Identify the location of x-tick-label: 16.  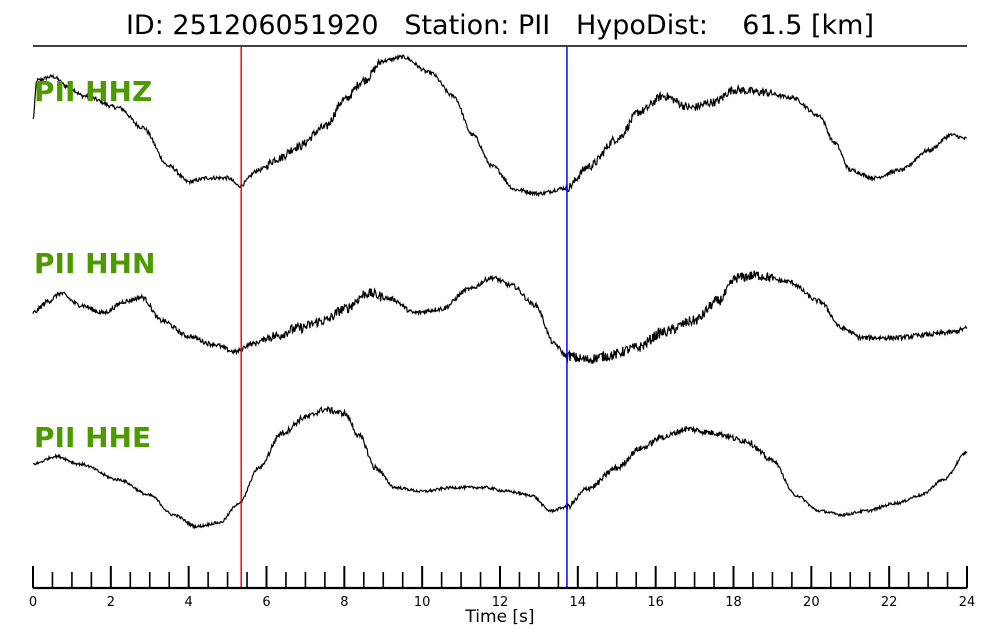
(655, 602).